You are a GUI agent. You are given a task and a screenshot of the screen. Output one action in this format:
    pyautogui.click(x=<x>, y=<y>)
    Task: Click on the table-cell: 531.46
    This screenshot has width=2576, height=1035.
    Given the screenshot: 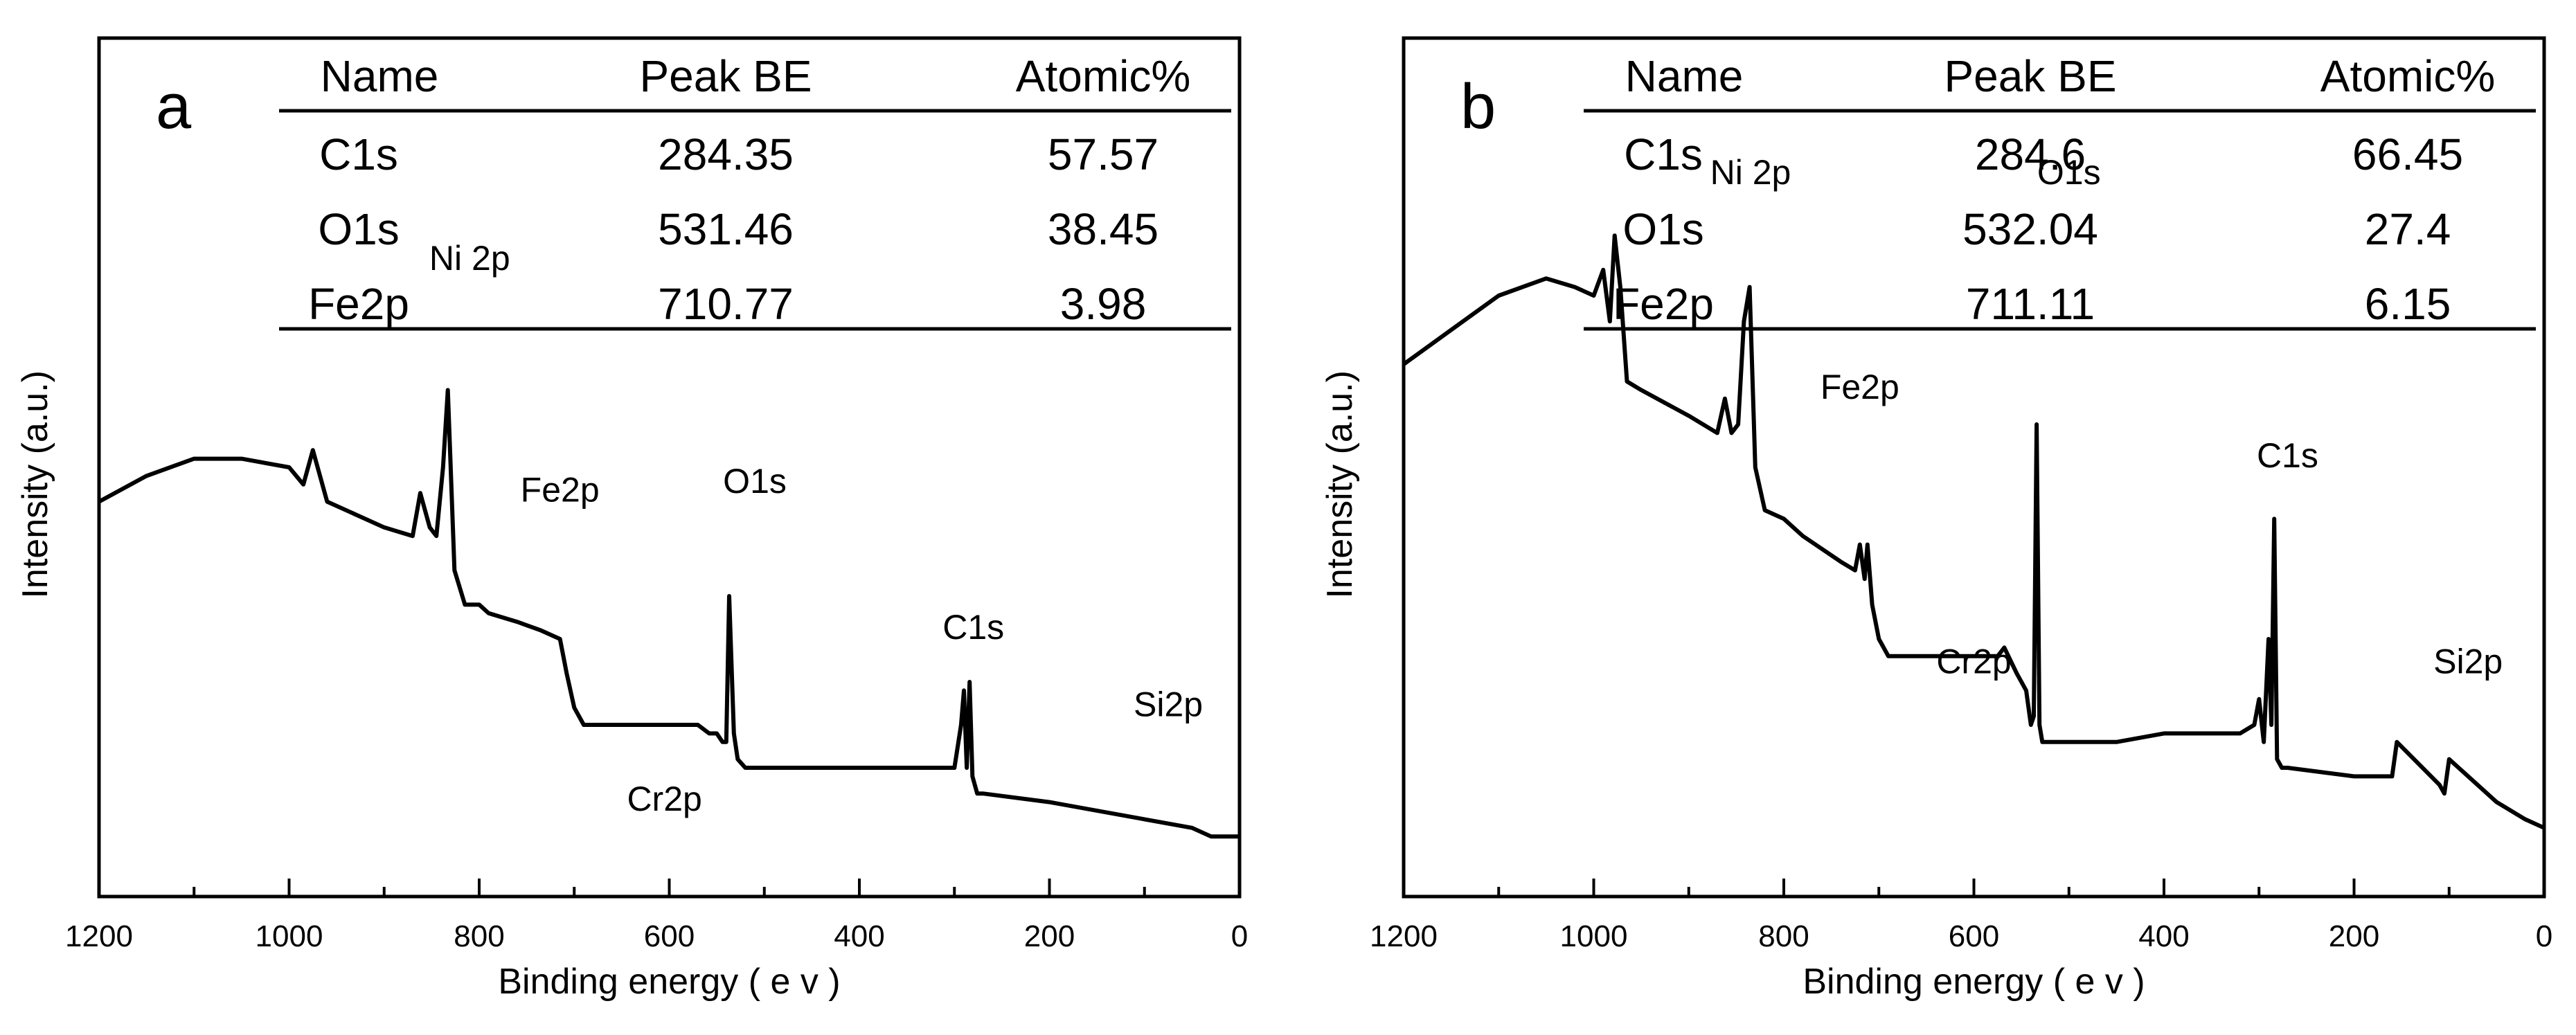 What is the action you would take?
    pyautogui.click(x=726, y=229)
    